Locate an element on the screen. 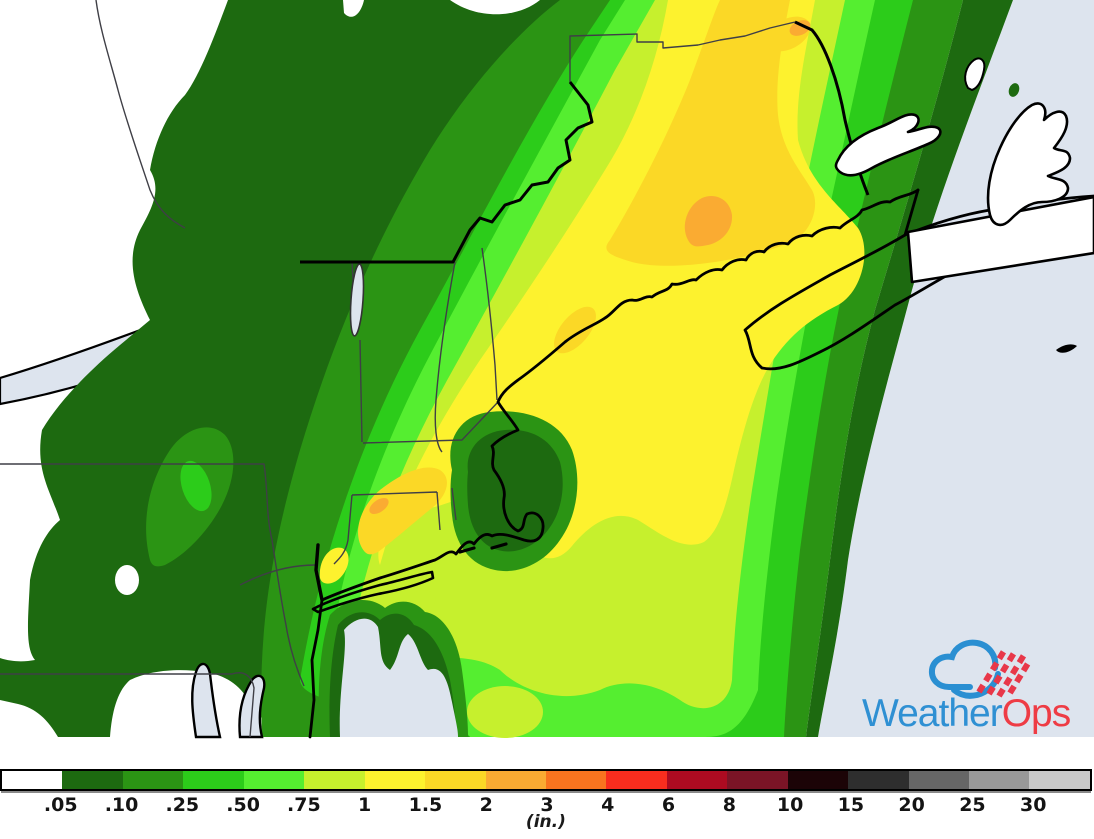  lake-champlain is located at coordinates (357, 300).